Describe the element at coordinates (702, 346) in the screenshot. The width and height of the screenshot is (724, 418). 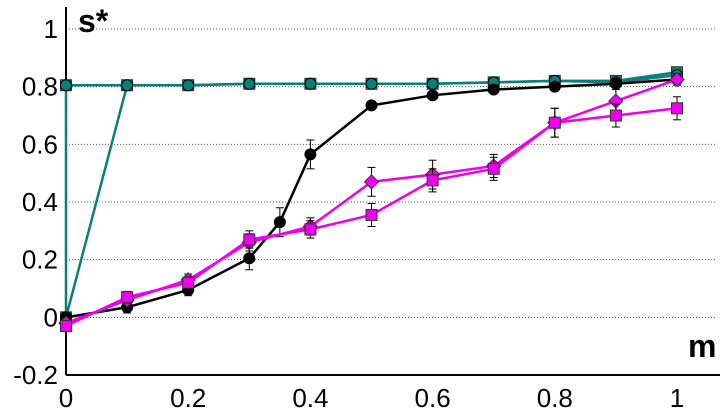
I see `x-axis-title: m` at that location.